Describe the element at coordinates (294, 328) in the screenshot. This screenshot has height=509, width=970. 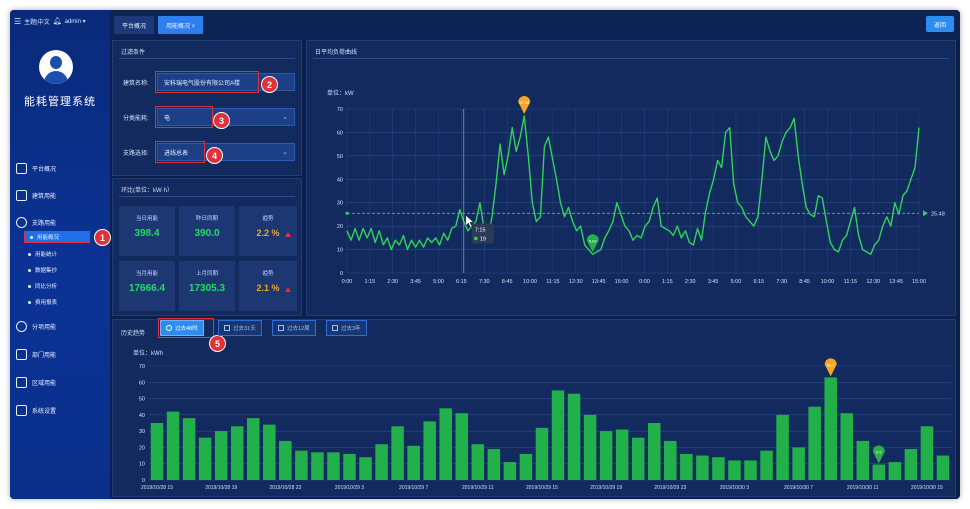
I see `range-12w-button: 过去12周` at that location.